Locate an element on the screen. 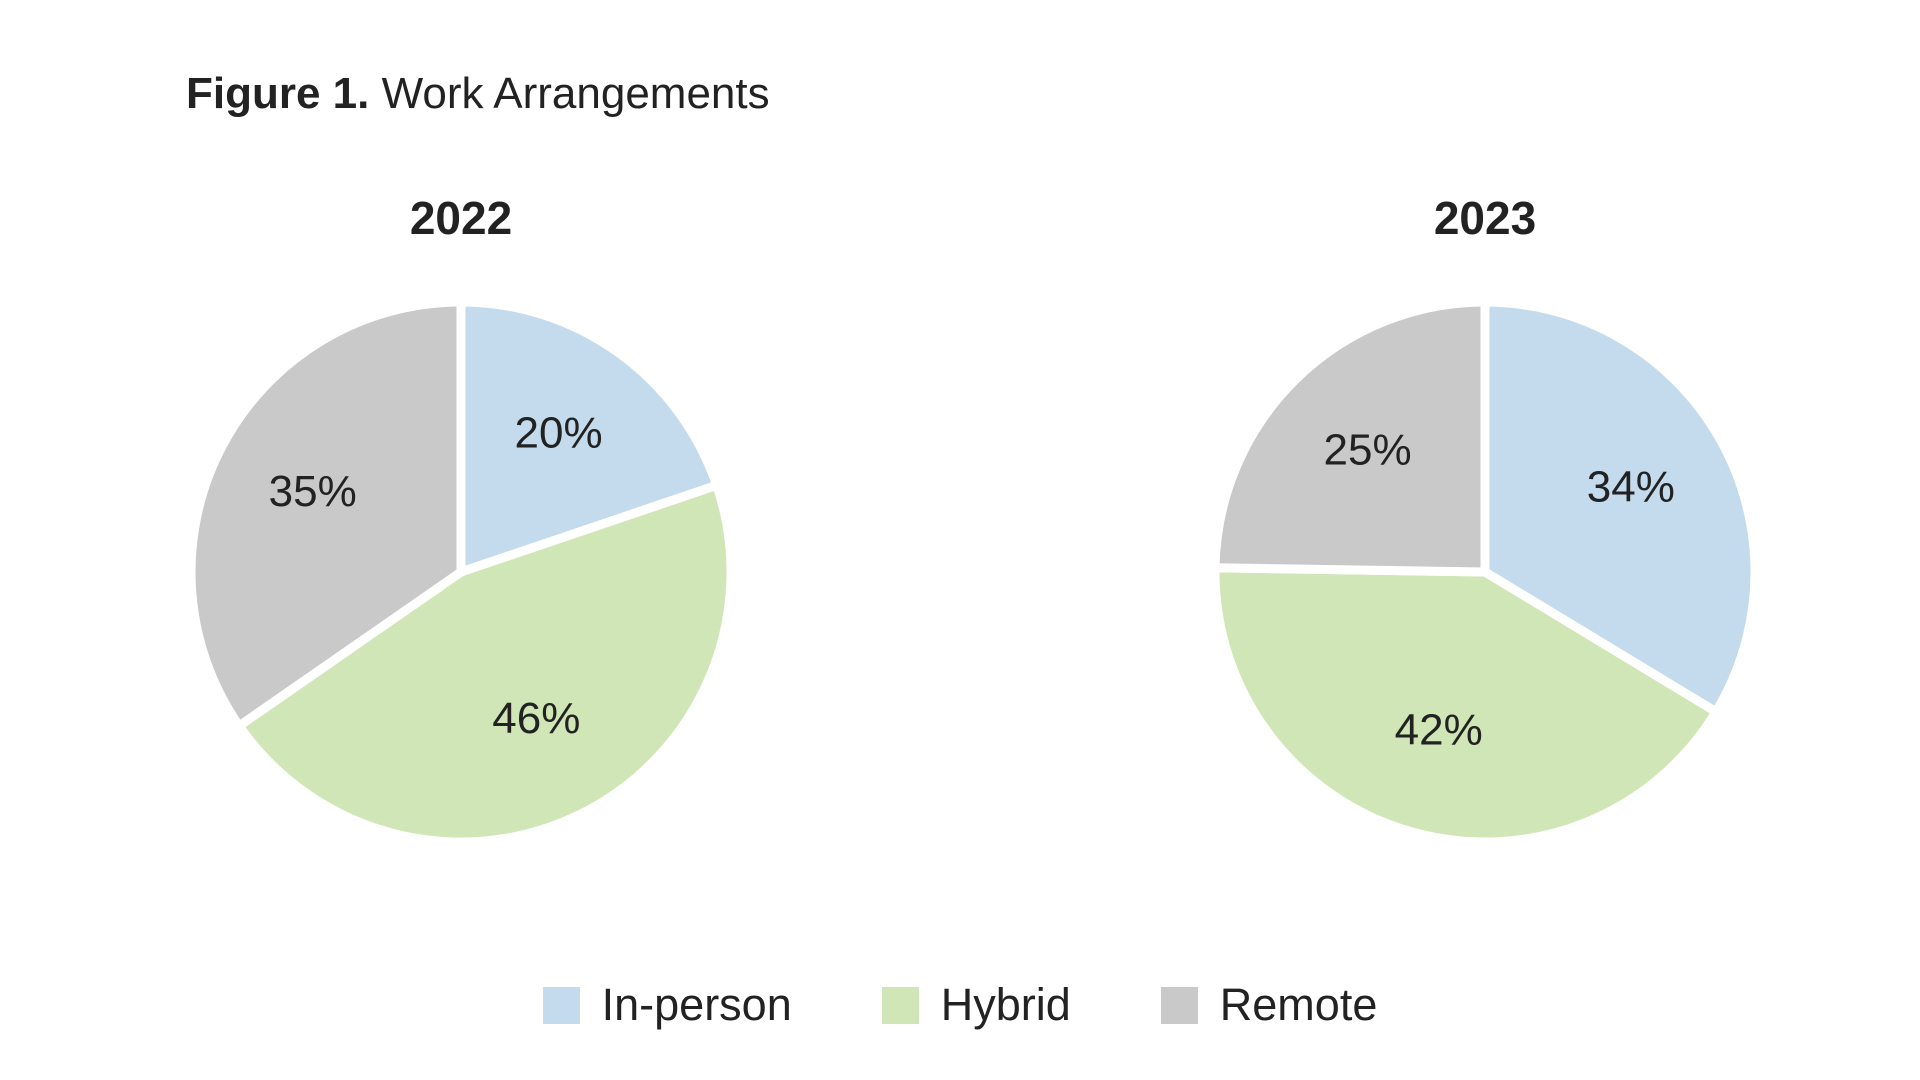 Image resolution: width=1920 pixels, height=1080 pixels. figure-label: Figure 1. is located at coordinates (278, 93).